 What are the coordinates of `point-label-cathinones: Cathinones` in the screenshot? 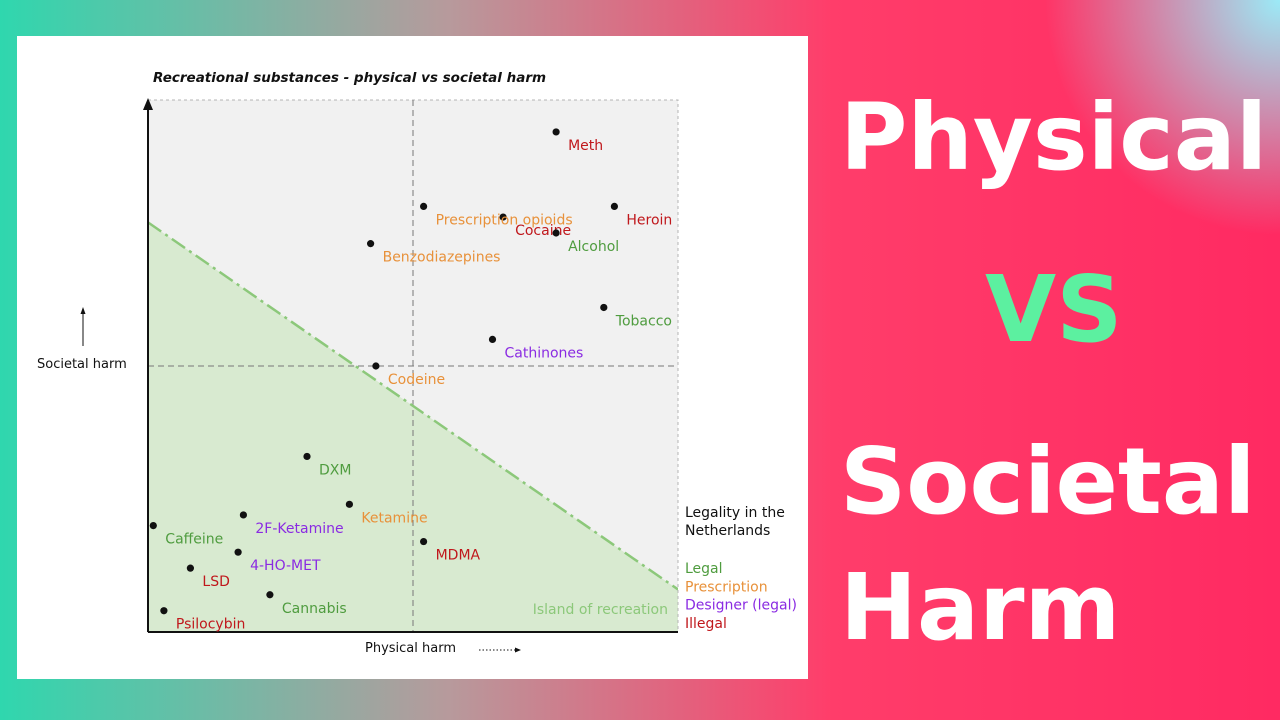 It's located at (544, 353).